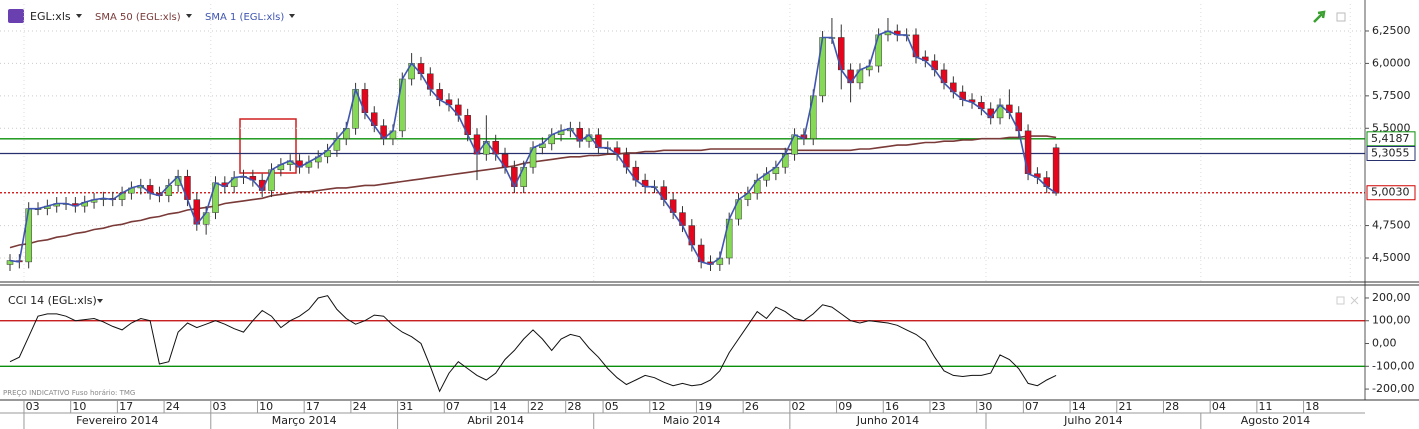 The width and height of the screenshot is (1419, 429). What do you see at coordinates (117, 420) in the screenshot?
I see `month-label: Fevereiro 2014` at bounding box center [117, 420].